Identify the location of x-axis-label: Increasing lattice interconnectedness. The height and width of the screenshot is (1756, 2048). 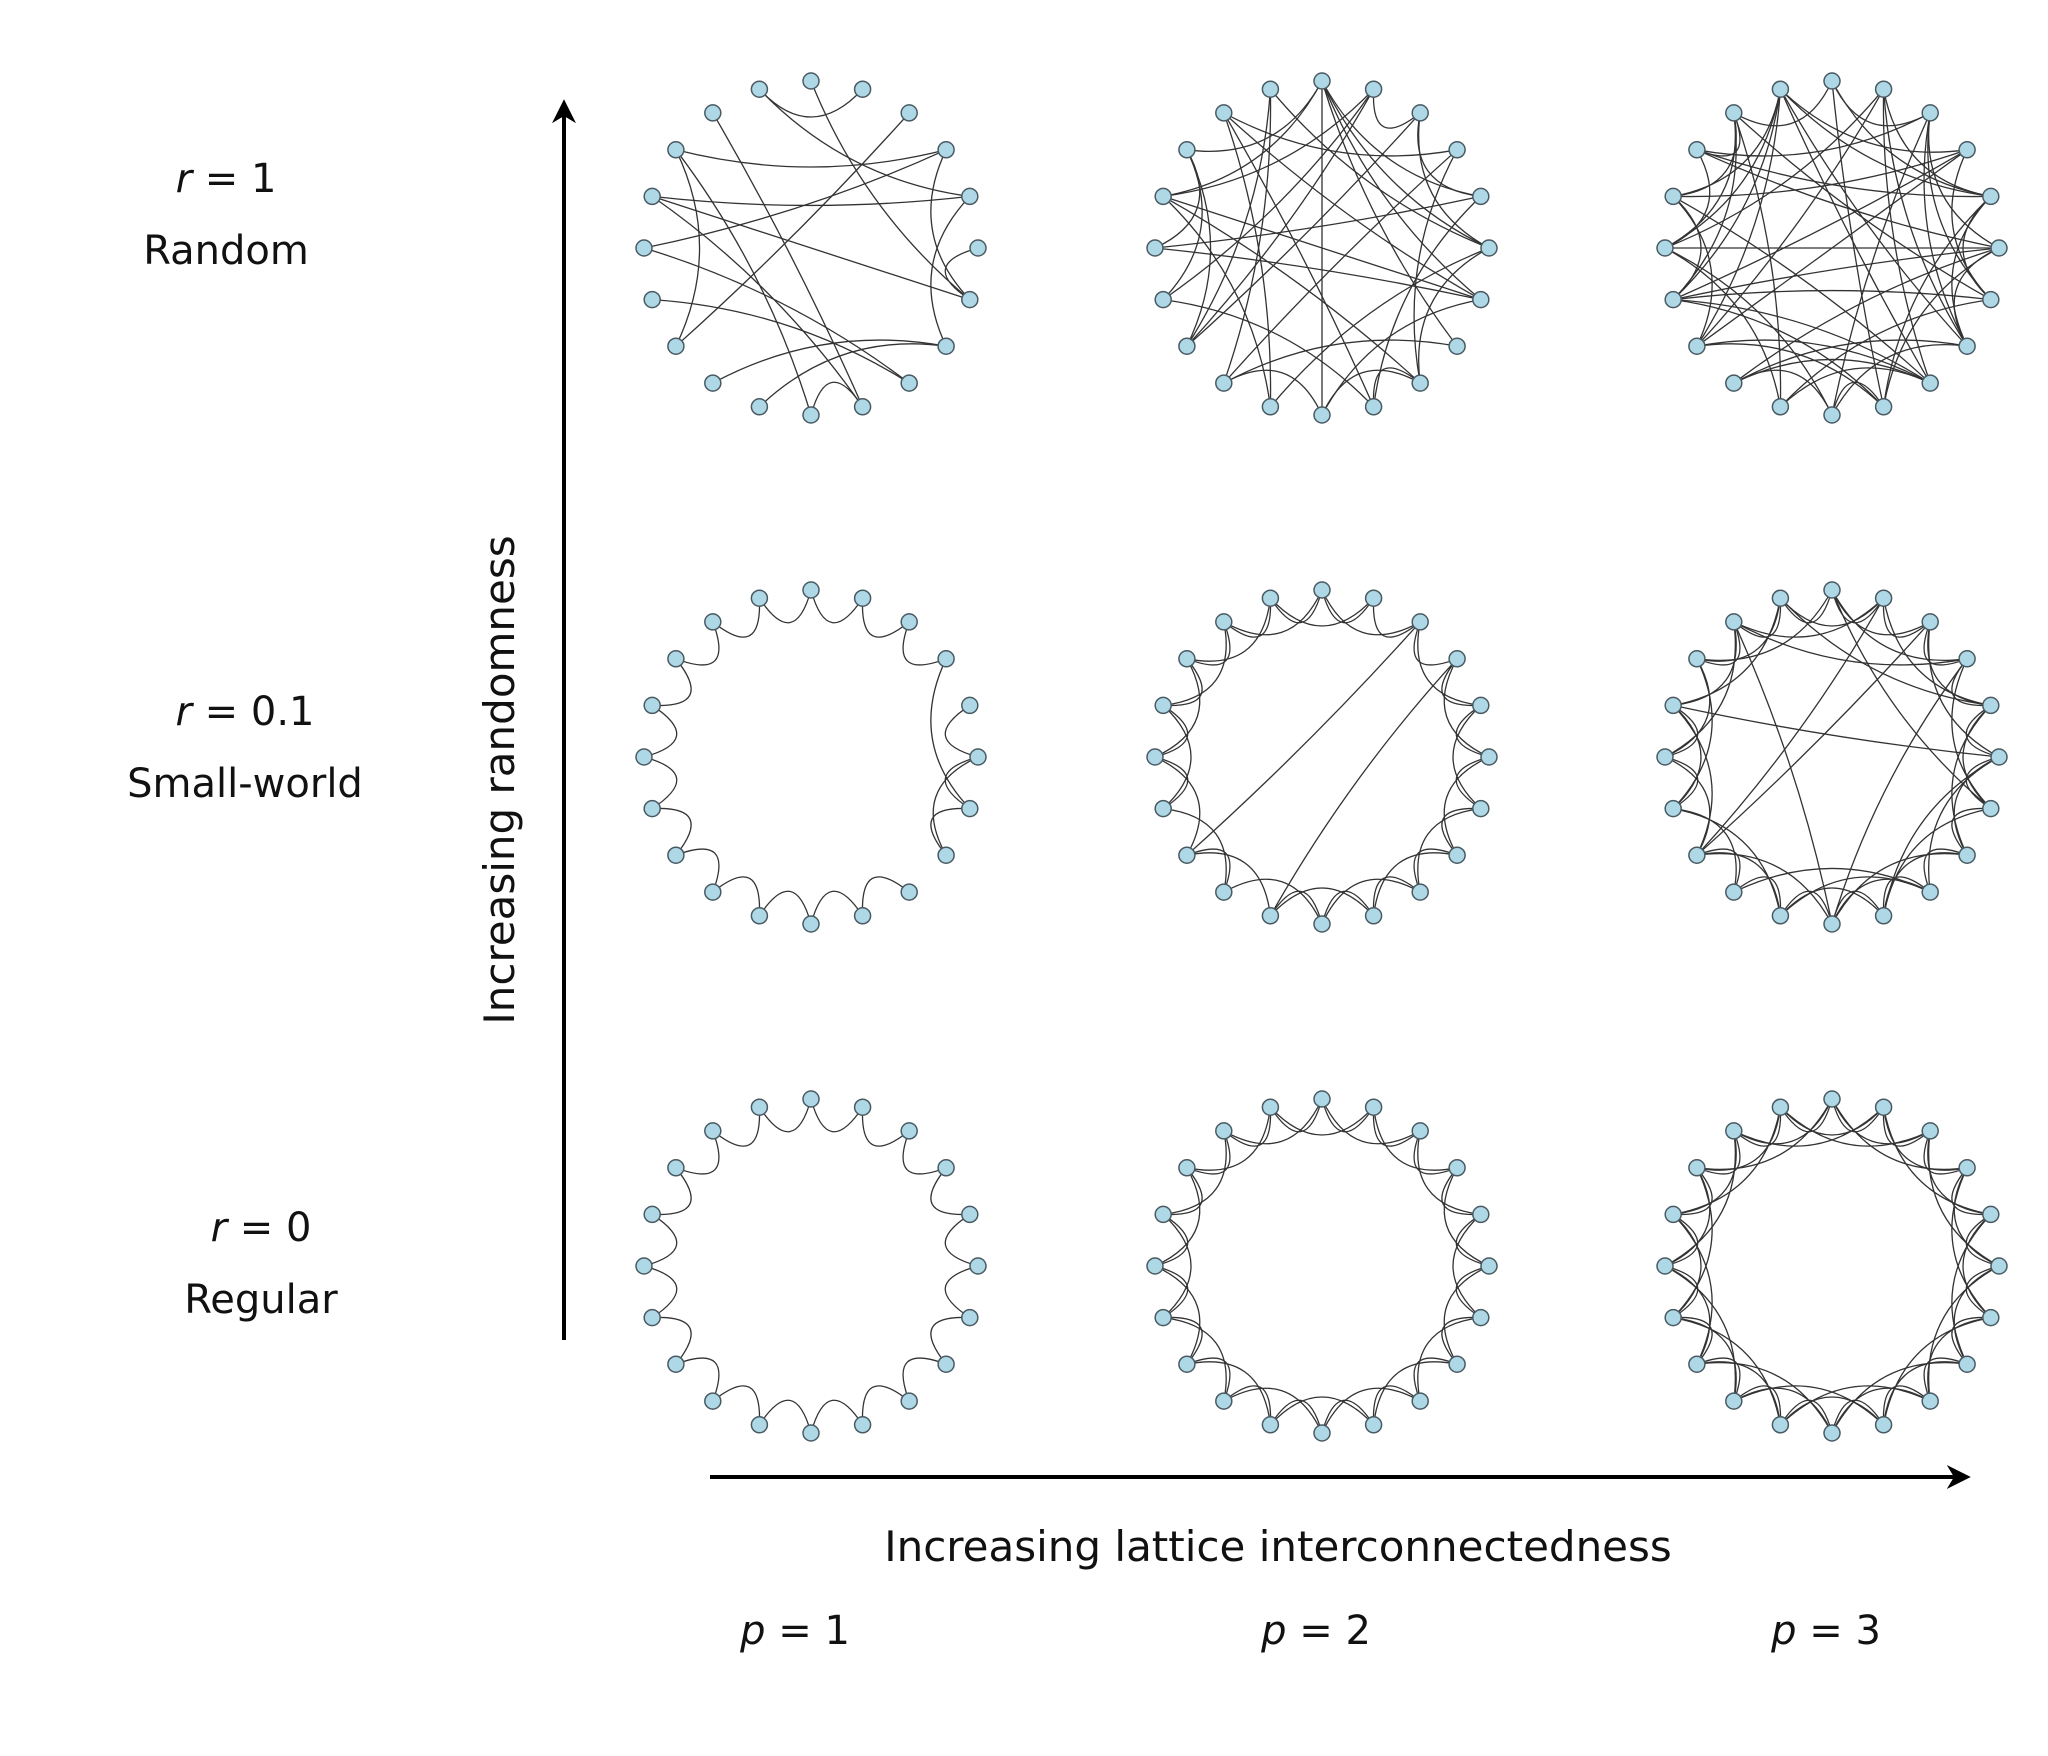
(1278, 1546).